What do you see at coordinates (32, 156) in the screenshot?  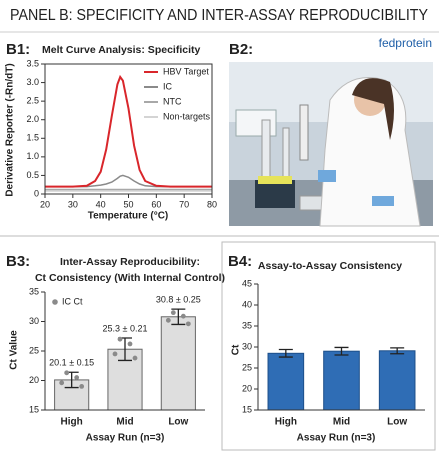 I see `y-tick-label: 1.0` at bounding box center [32, 156].